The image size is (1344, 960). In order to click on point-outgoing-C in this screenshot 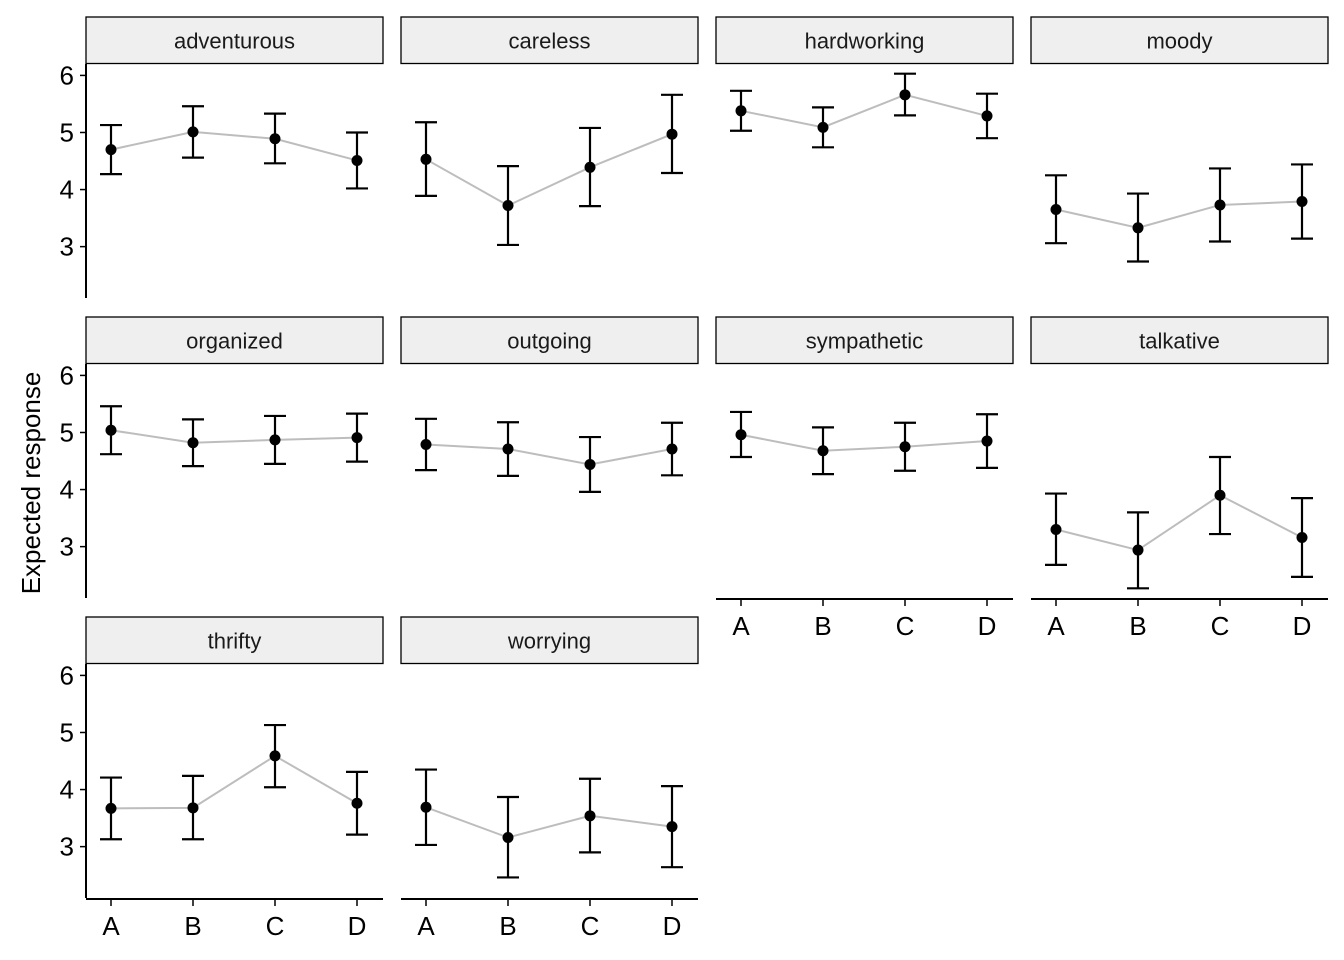, I will do `click(590, 464)`.